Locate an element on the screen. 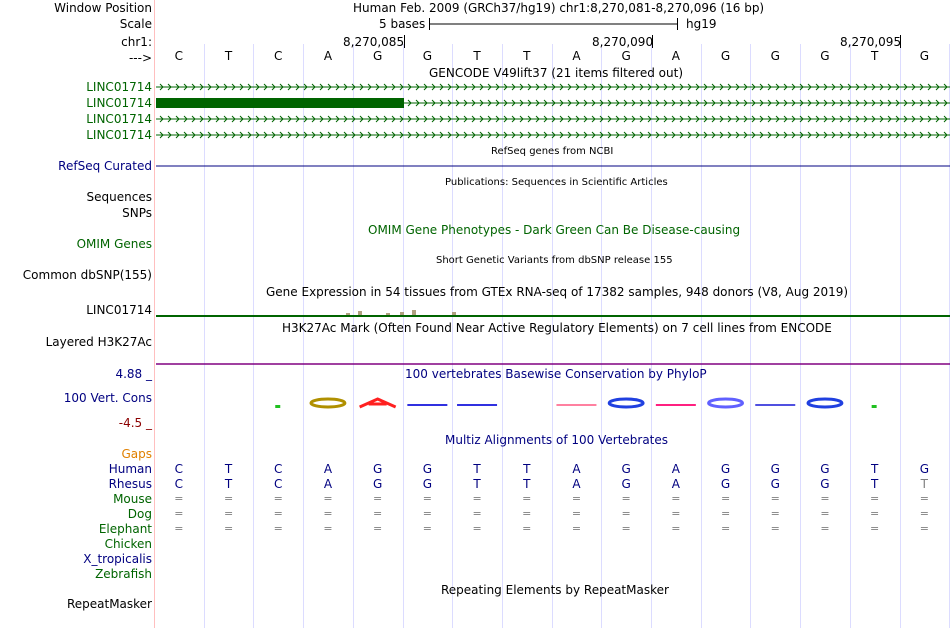 The image size is (950, 628). mouse-base-13: = is located at coordinates (775, 498).